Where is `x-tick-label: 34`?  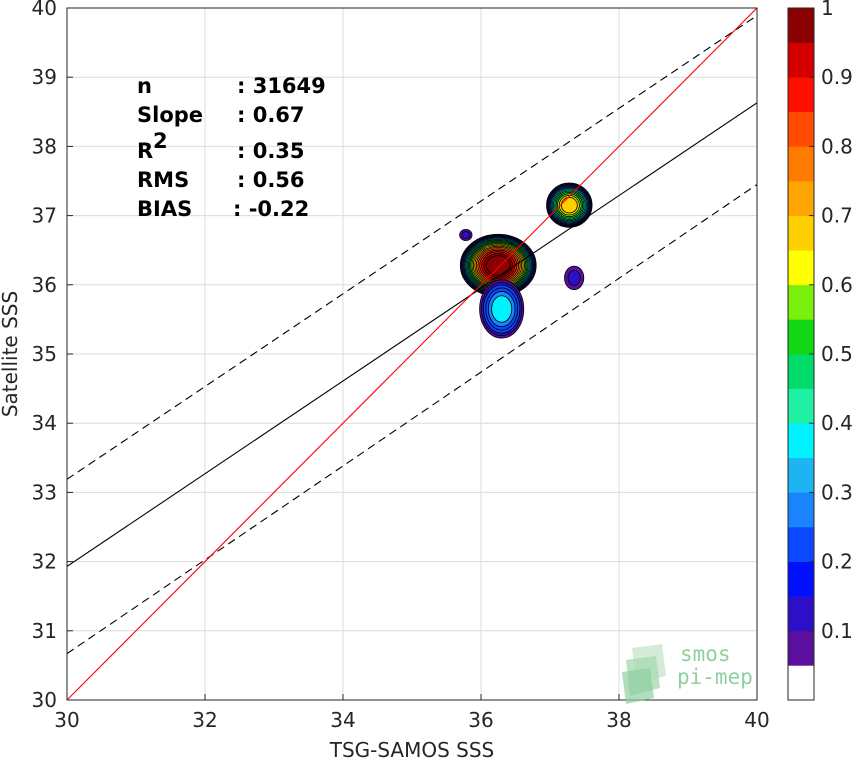
x-tick-label: 34 is located at coordinates (342, 720).